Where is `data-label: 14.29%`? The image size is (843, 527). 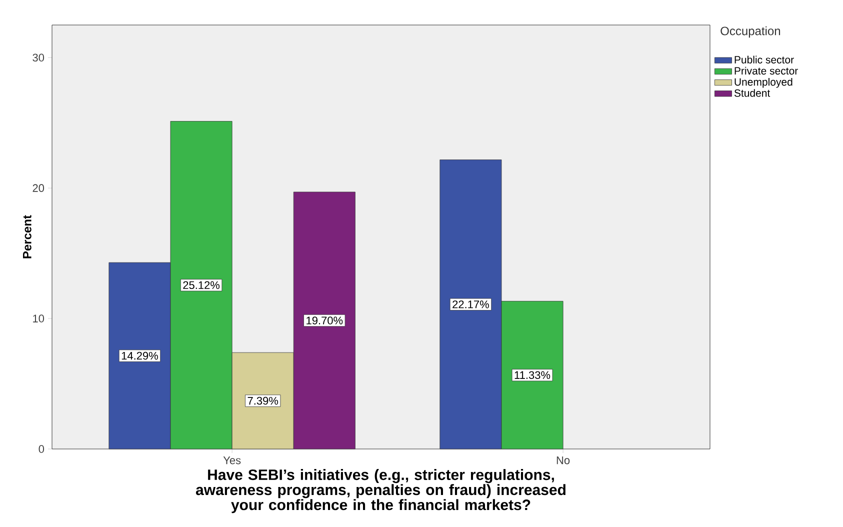 data-label: 14.29% is located at coordinates (140, 356).